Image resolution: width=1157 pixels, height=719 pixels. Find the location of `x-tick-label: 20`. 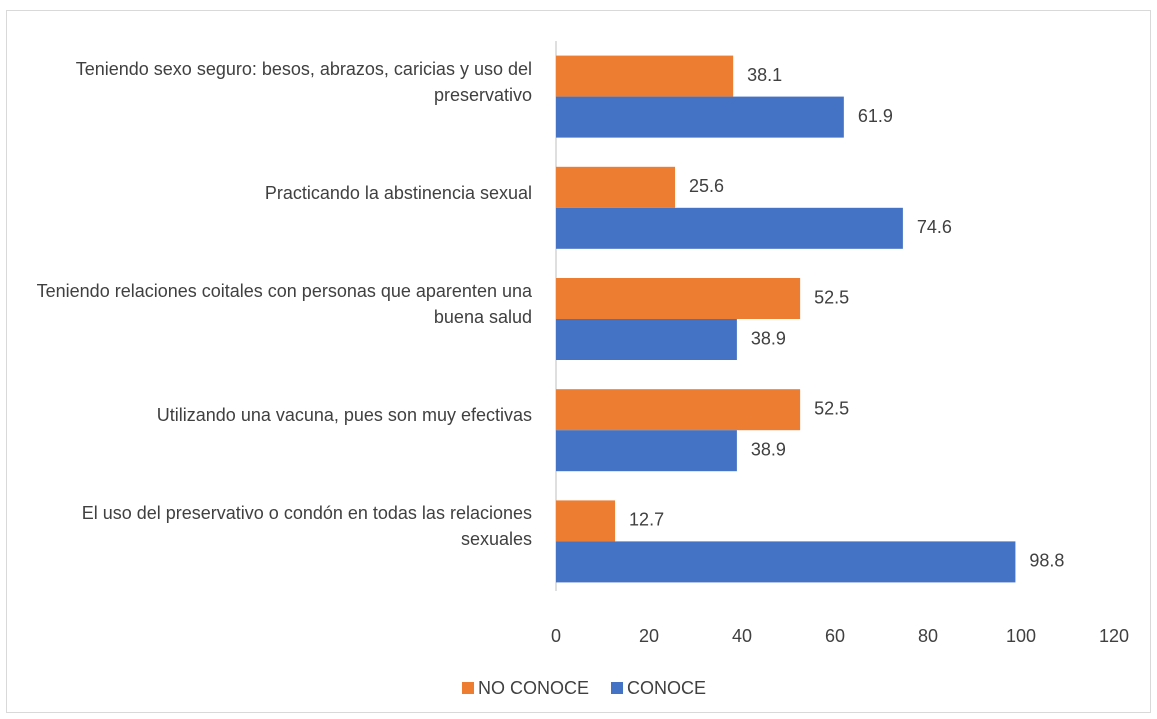

x-tick-label: 20 is located at coordinates (649, 636).